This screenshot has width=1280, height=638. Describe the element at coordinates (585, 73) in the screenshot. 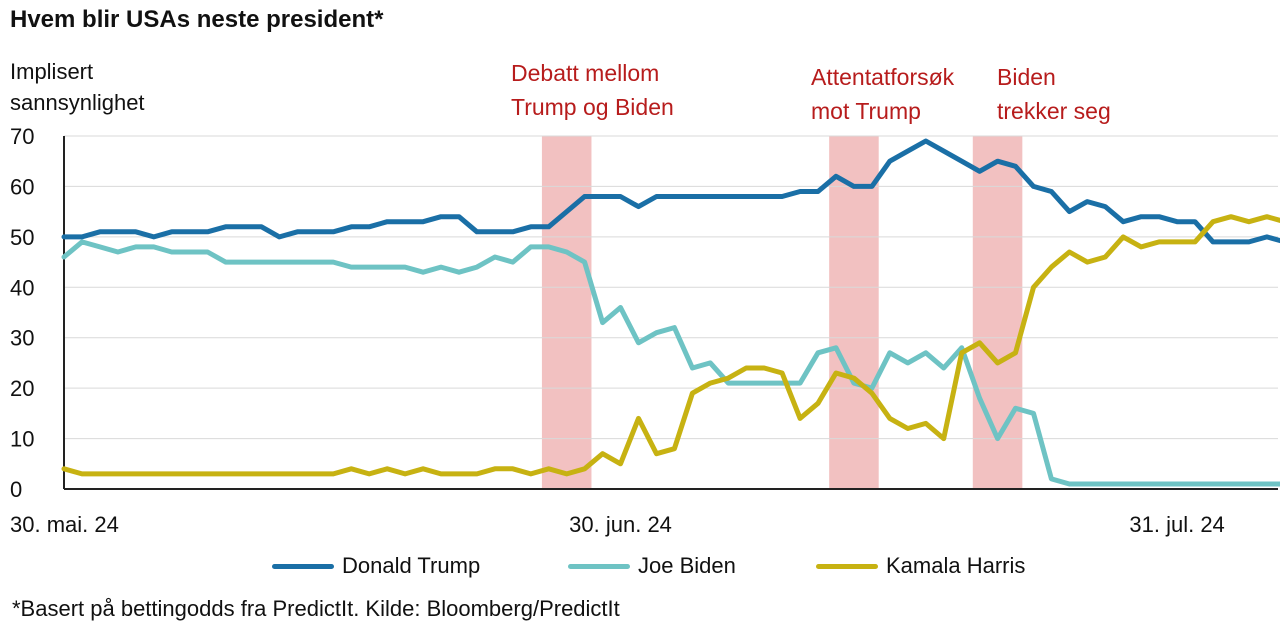

I see `annotation-0-line1: Debatt mellom` at that location.